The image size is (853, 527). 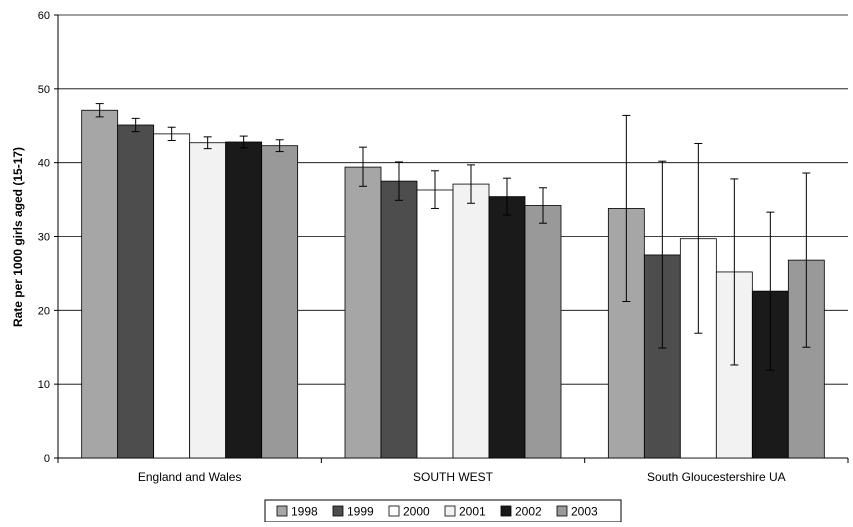 What do you see at coordinates (450, 511) in the screenshot?
I see `legend-swatch-2001` at bounding box center [450, 511].